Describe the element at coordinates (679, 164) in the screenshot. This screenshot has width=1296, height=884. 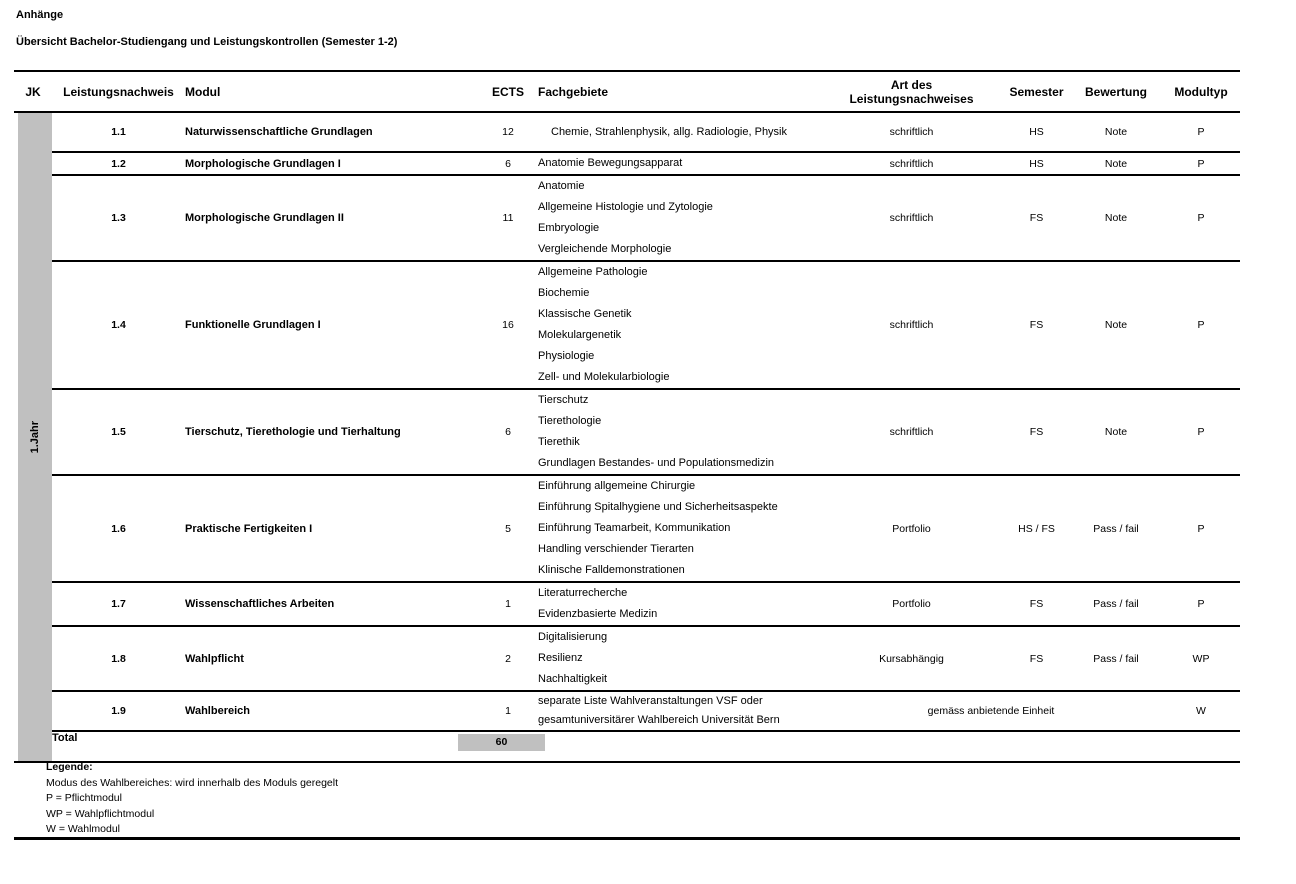
I see `fachgebiete-cell: Anatomie Bewegungsapparat` at that location.